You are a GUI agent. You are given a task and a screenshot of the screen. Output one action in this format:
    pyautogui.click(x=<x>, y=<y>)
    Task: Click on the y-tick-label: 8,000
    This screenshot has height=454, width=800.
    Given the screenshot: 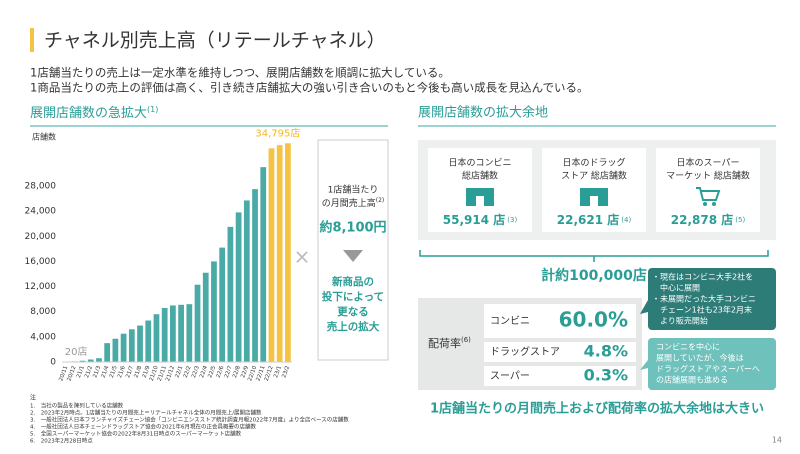 What is the action you would take?
    pyautogui.click(x=43, y=312)
    